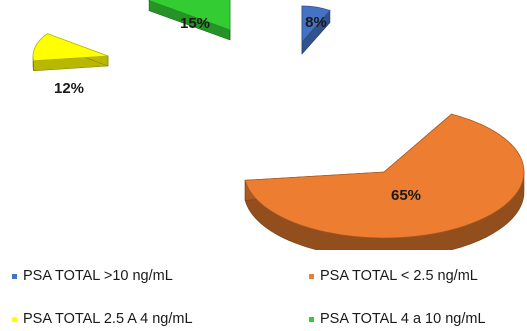 The width and height of the screenshot is (527, 331). I want to click on slice-label-2-5-to-4: 12%, so click(69, 88).